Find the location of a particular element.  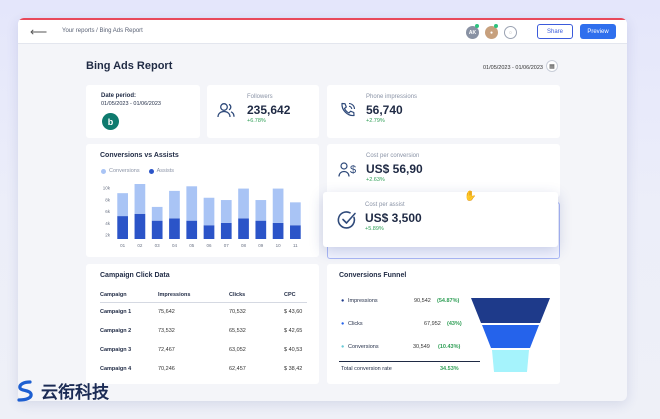

funnel-label: Clicks is located at coordinates (355, 324).